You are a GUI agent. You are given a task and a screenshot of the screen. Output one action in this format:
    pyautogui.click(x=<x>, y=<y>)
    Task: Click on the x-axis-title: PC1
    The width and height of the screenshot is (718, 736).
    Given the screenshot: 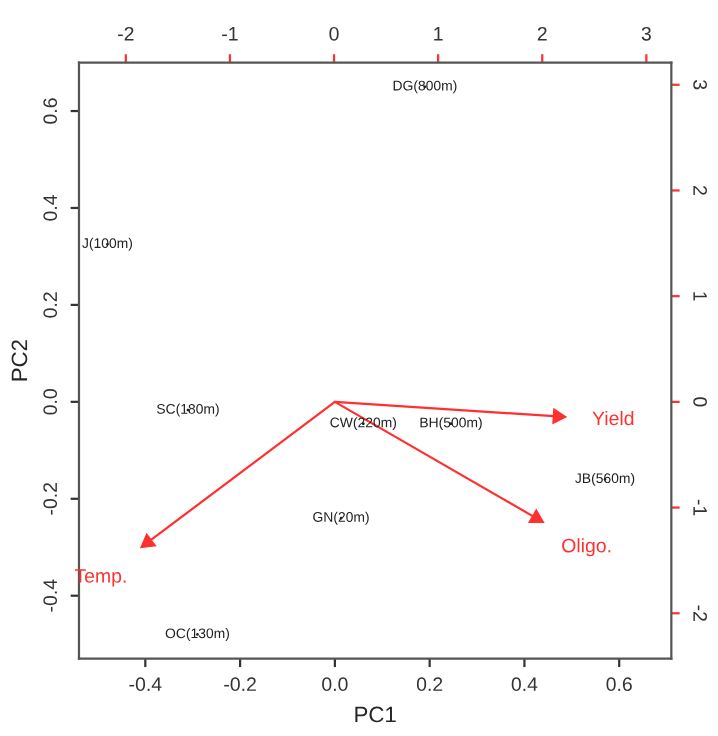 What is the action you would take?
    pyautogui.click(x=375, y=714)
    